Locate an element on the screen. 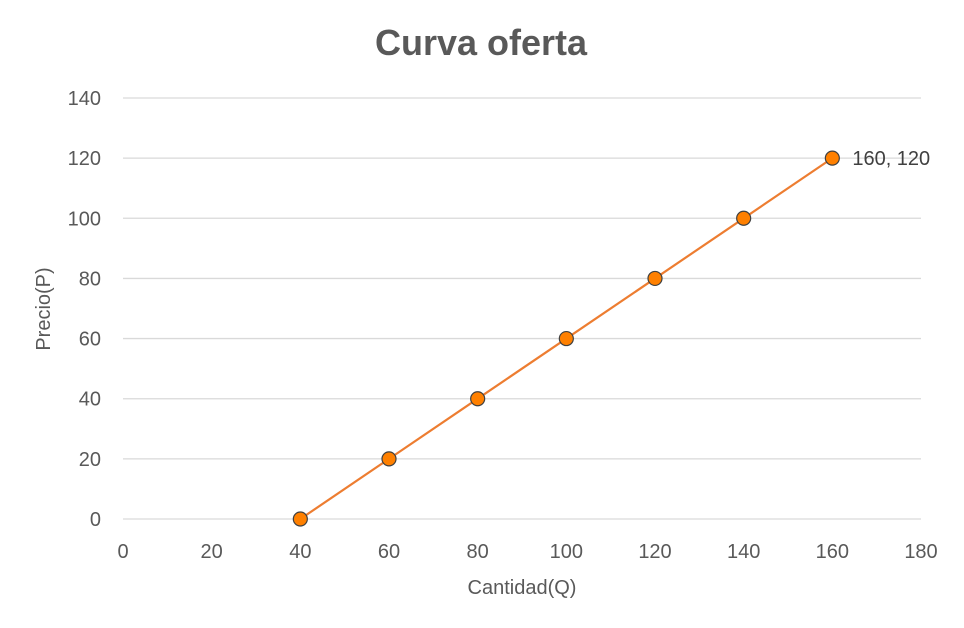  annotations-layer: 160, 120 is located at coordinates (891, 159).